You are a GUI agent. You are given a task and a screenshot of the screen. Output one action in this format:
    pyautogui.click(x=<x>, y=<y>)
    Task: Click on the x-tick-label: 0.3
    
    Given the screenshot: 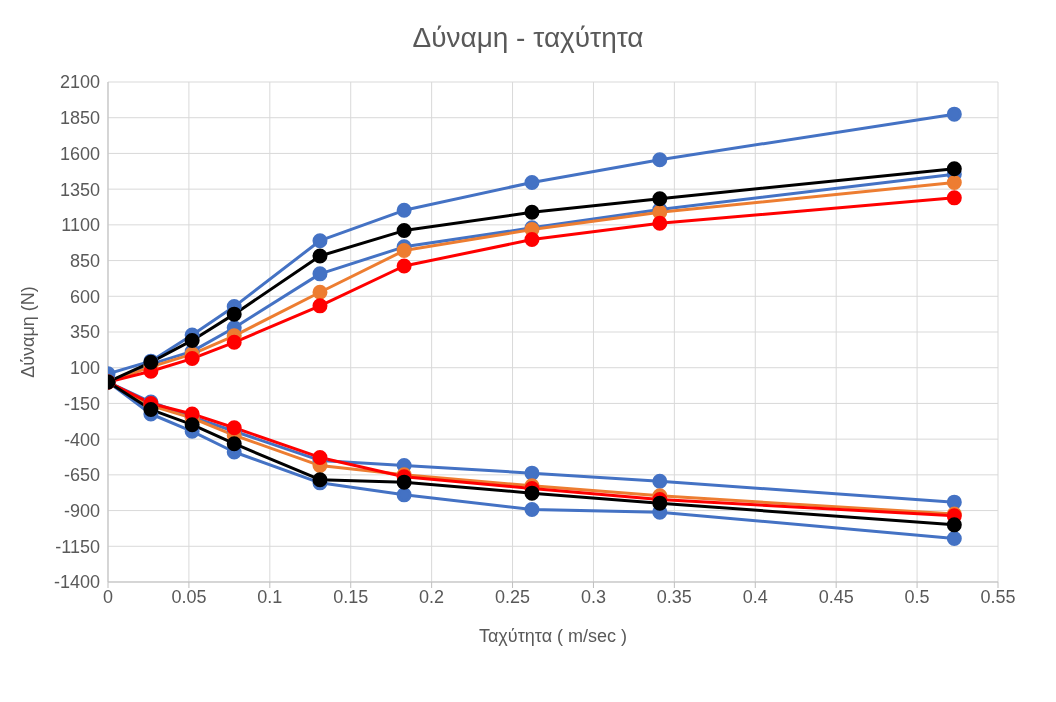 What is the action you would take?
    pyautogui.click(x=593, y=596)
    